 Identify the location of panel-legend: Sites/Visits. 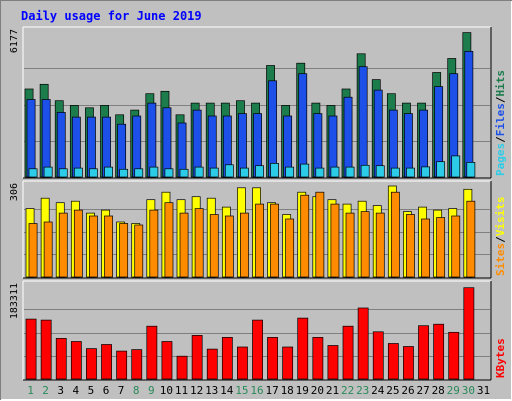
(500, 237).